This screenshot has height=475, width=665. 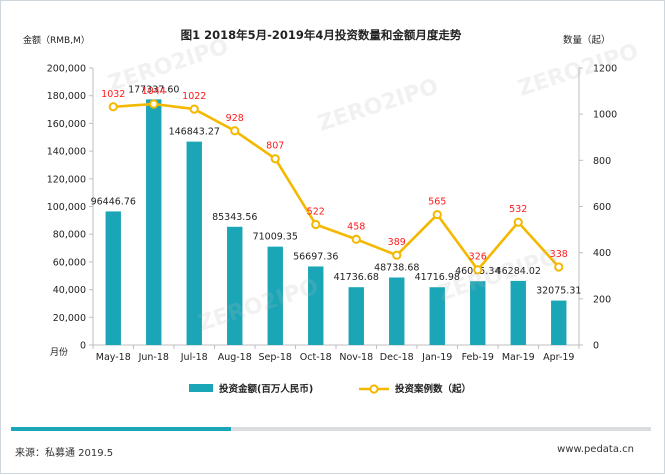 I want to click on x-tick-label: Nov-18, so click(x=356, y=357).